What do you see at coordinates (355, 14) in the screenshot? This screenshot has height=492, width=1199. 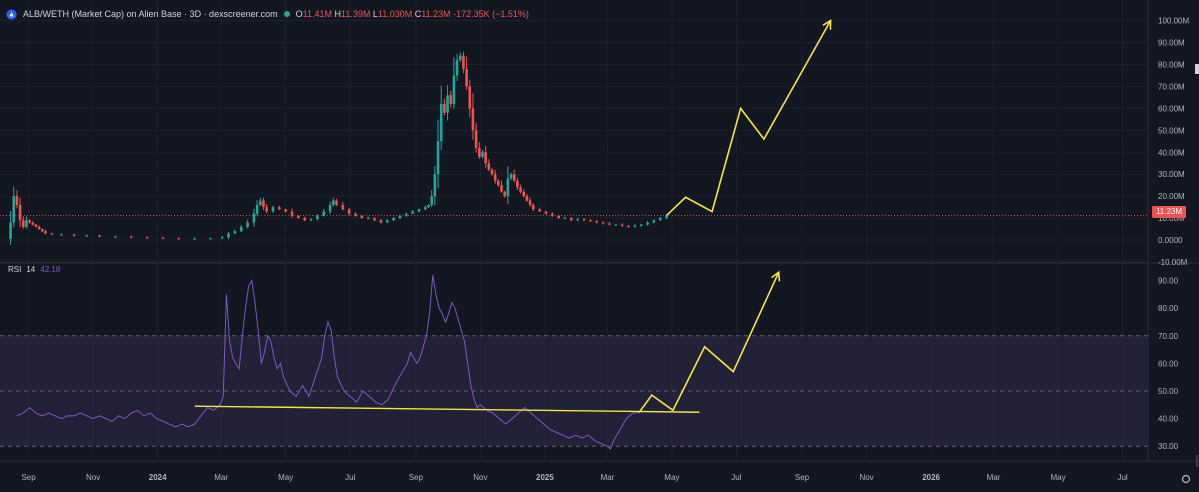 I see `high-value: 11.39M` at bounding box center [355, 14].